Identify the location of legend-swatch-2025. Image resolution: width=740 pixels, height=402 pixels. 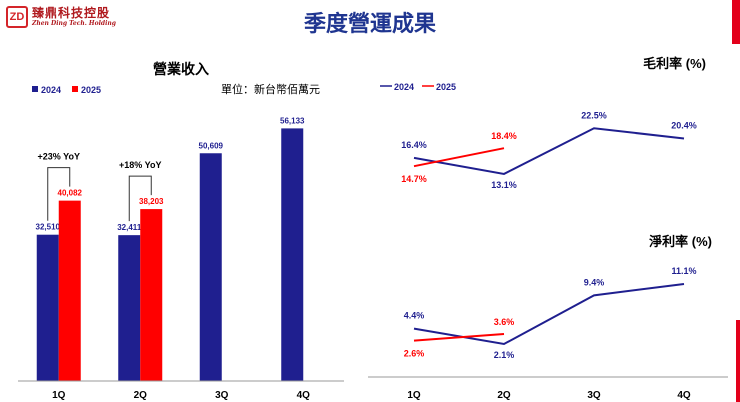
(75, 89).